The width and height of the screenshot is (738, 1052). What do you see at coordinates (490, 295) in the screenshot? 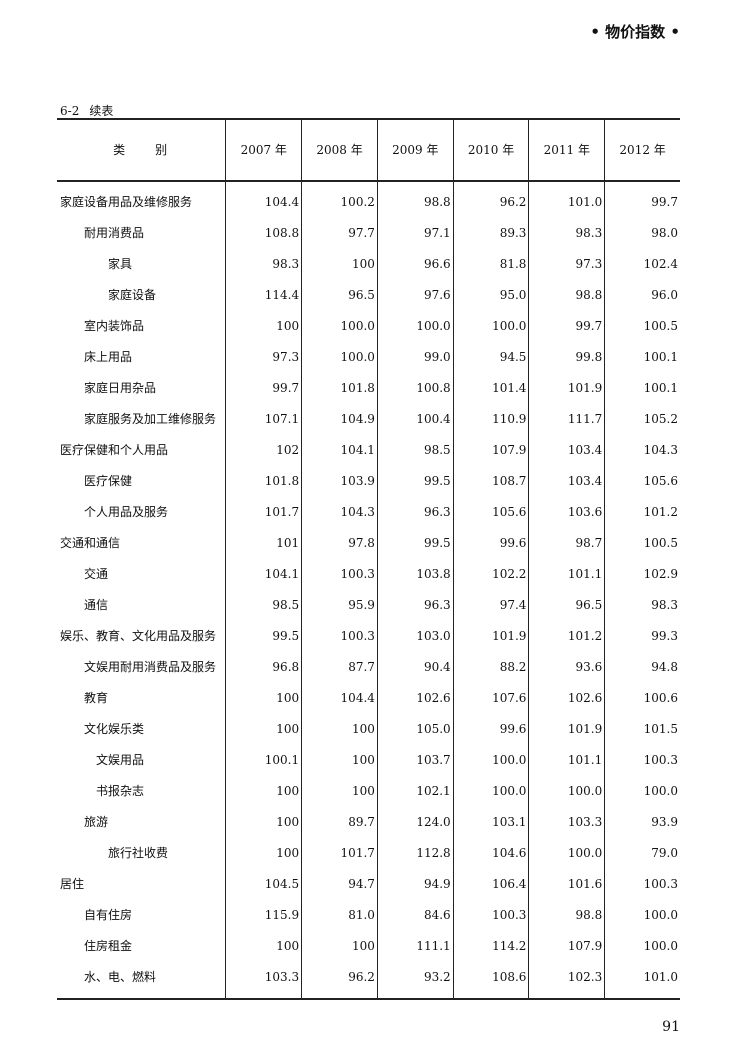
I see `value-cell: 95.0` at bounding box center [490, 295].